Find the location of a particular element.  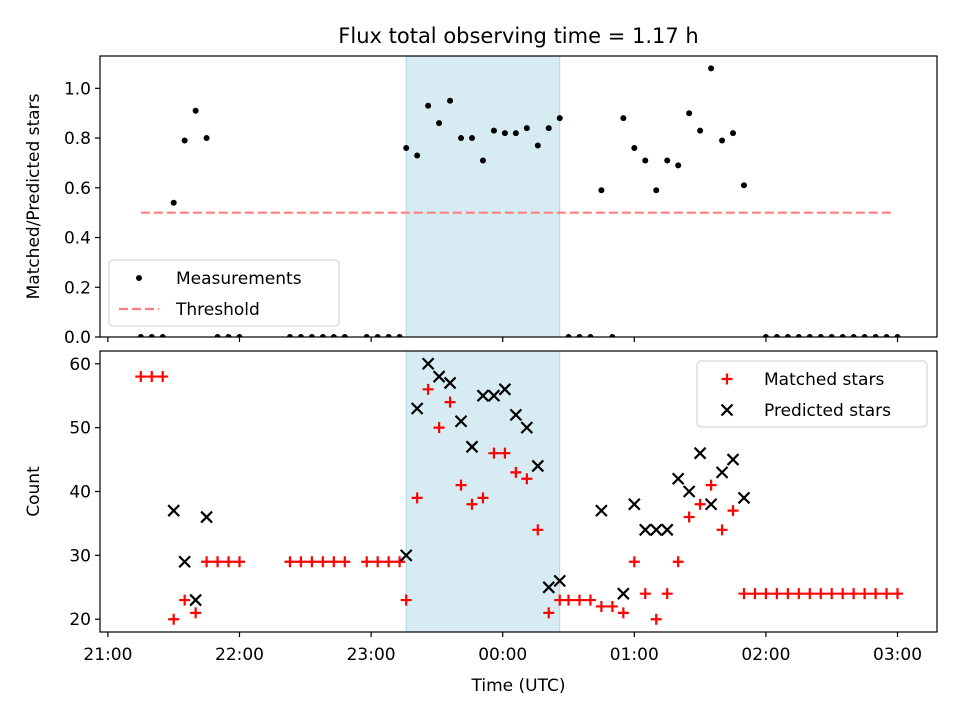

x-tick-label: 22:00 is located at coordinates (239, 655).